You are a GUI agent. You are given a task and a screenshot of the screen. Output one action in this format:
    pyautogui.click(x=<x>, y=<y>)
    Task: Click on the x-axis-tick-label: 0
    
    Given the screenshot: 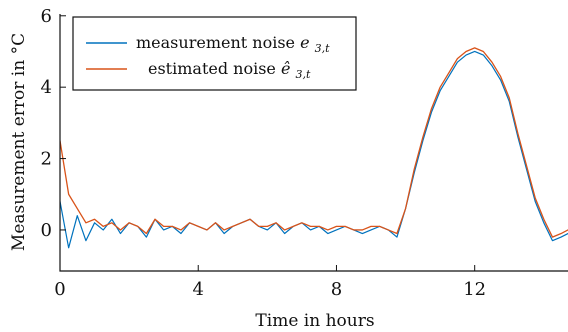 What is the action you would take?
    pyautogui.click(x=59, y=289)
    